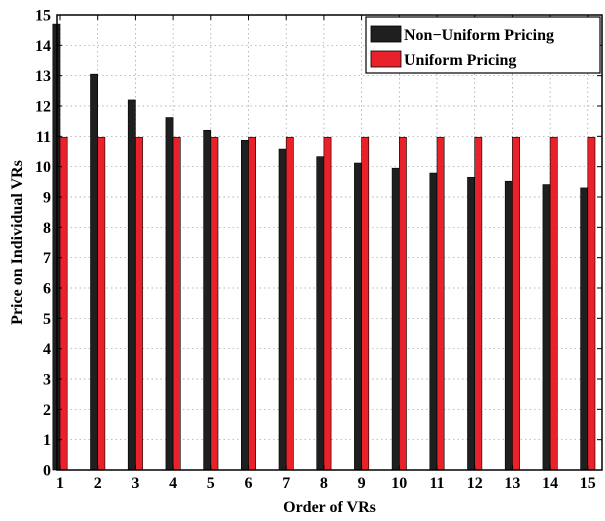 Image resolution: width=605 pixels, height=521 pixels. Describe the element at coordinates (329, 507) in the screenshot. I see `x-axis-title: Order of VRs` at that location.